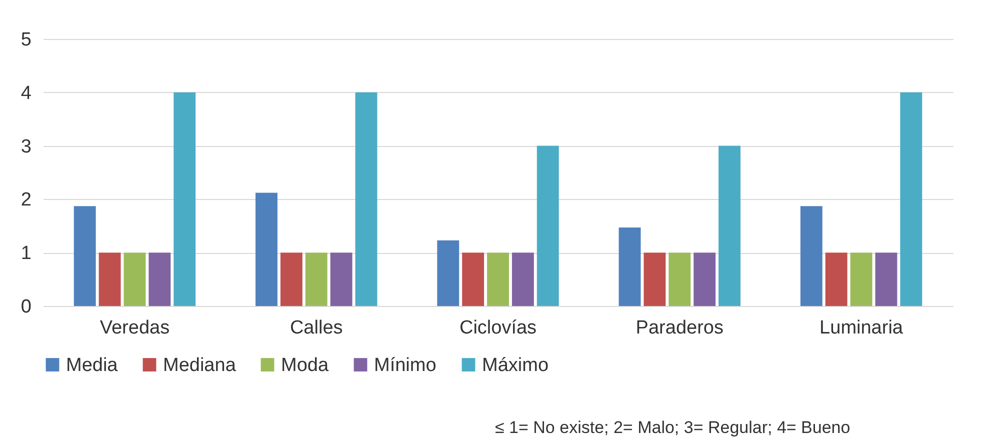 Image resolution: width=998 pixels, height=442 pixels. What do you see at coordinates (26, 93) in the screenshot?
I see `y-tick-label: 4` at bounding box center [26, 93].